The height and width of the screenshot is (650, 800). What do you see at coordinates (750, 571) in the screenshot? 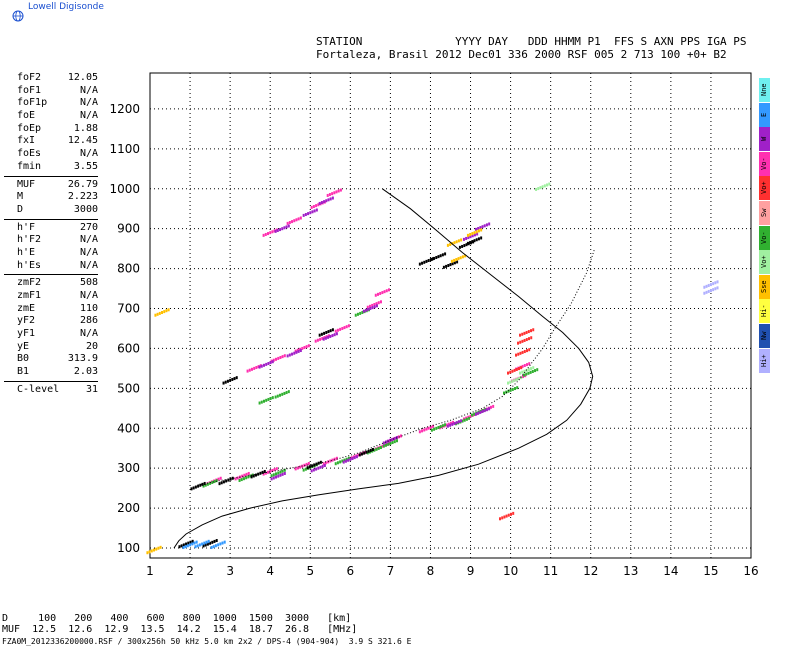
I see `x-tick-label: 16` at bounding box center [750, 571].